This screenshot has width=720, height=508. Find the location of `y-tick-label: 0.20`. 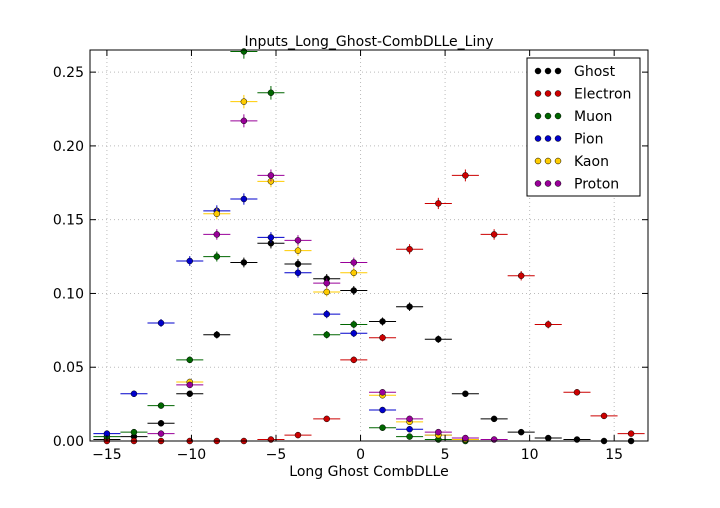

y-tick-label: 0.20 is located at coordinates (68, 147).